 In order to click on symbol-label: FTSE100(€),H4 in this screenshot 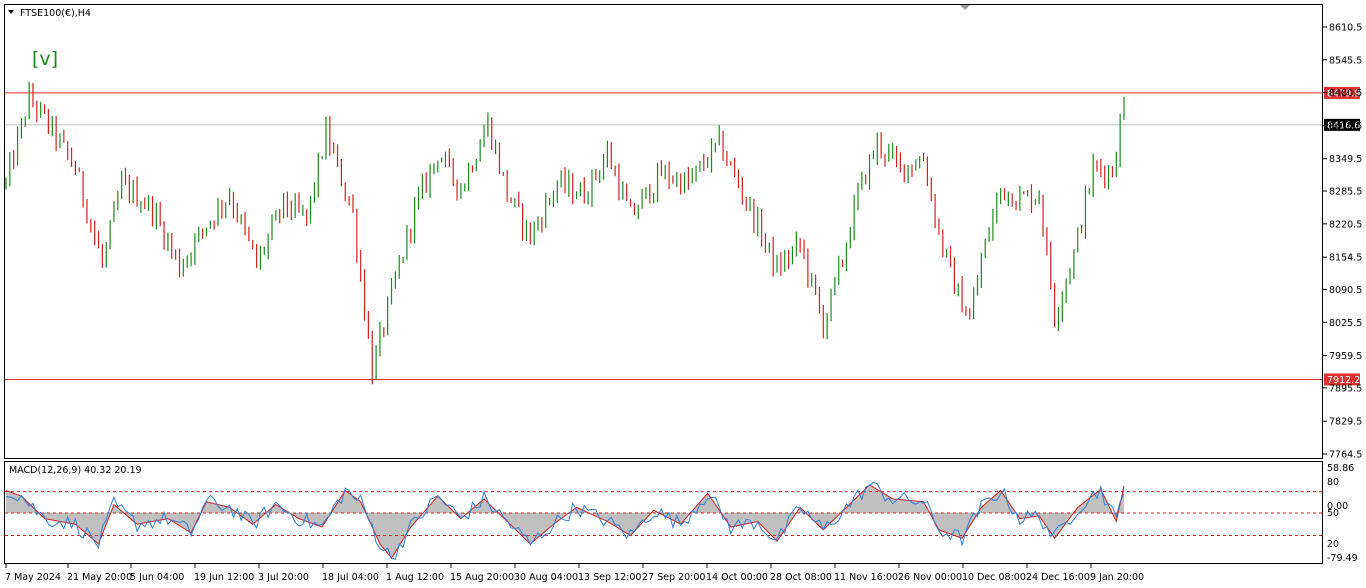, I will do `click(55, 13)`.